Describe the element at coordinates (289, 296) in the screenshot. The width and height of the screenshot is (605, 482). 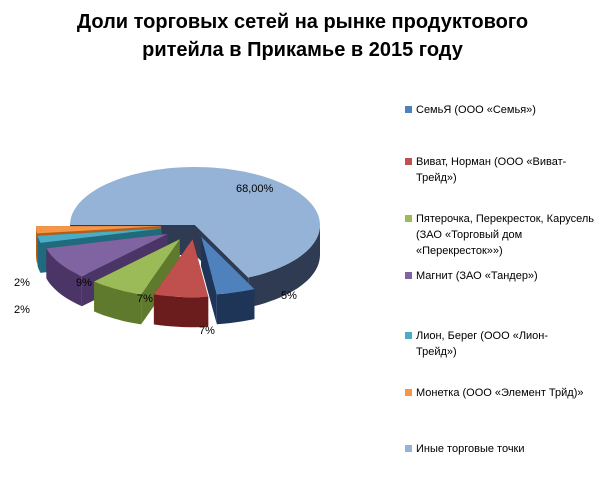
I see `data-label-0: 5%` at that location.